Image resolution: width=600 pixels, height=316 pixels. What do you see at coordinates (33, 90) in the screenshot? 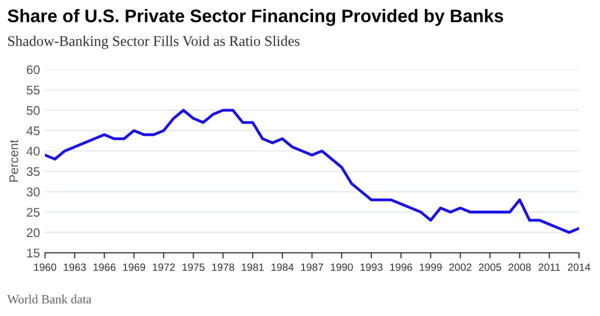
I see `y-tick-label: 55` at bounding box center [33, 90].